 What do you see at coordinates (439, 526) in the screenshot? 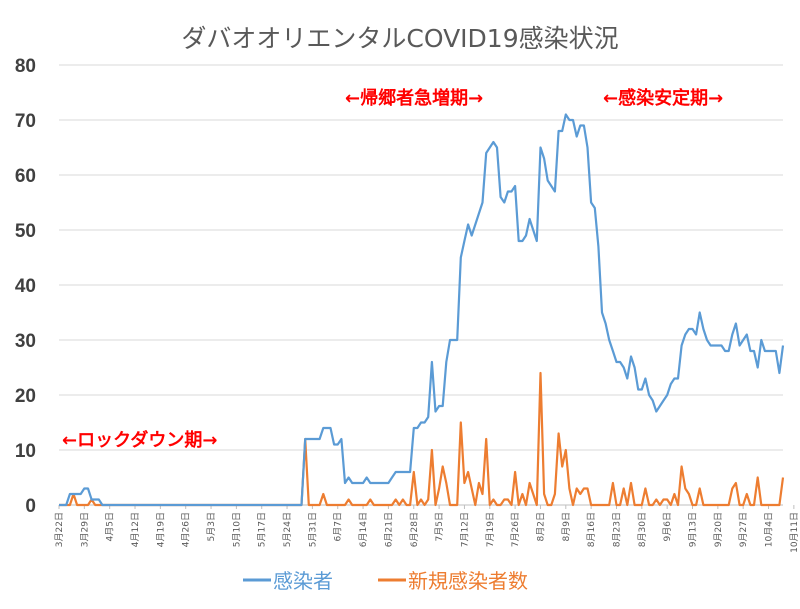
I see `x-tick-label: 7月5日` at bounding box center [439, 526].